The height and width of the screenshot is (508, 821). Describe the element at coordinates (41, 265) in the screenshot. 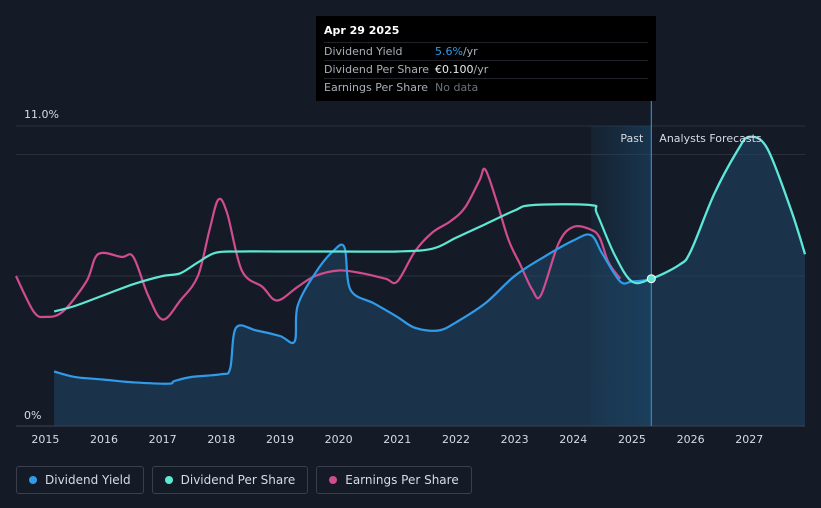

I see `y-axis-labels: 0% 11.0%` at that location.